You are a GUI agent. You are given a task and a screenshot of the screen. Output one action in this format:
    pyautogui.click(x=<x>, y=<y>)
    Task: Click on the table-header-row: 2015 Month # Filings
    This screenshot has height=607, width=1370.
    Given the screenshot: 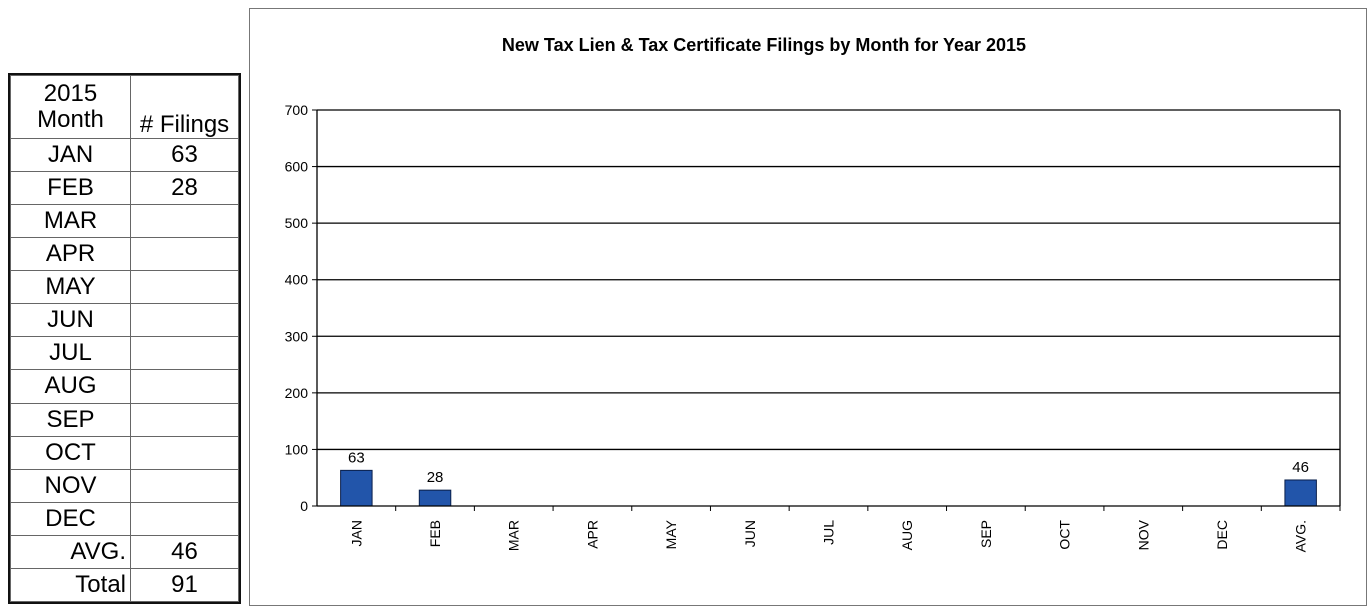 What is the action you would take?
    pyautogui.click(x=124, y=107)
    